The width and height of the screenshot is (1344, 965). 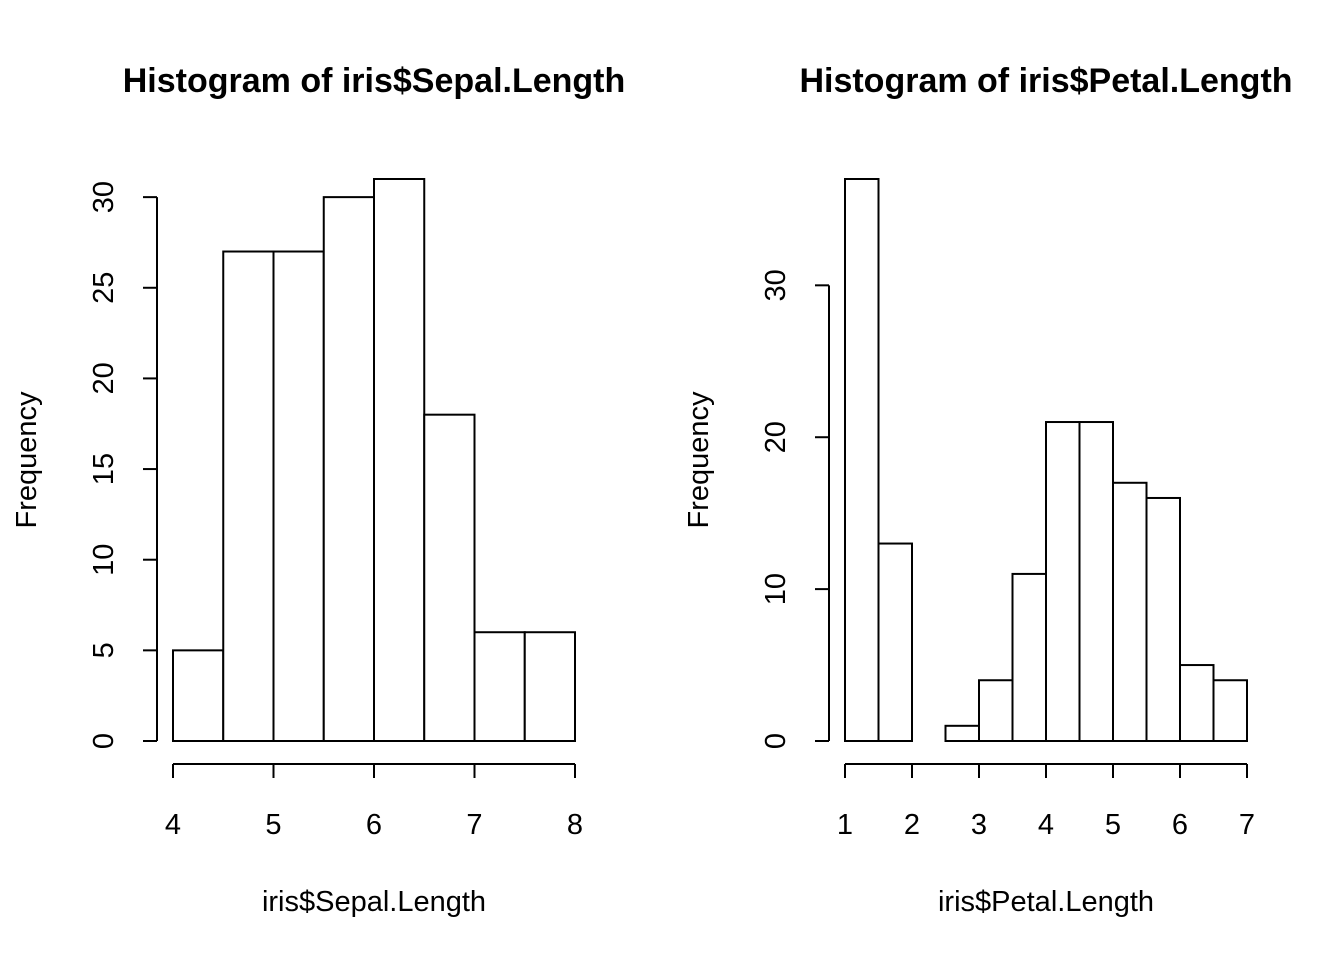 What do you see at coordinates (374, 902) in the screenshot?
I see `x-axis-label: iris$Sepal.Length` at bounding box center [374, 902].